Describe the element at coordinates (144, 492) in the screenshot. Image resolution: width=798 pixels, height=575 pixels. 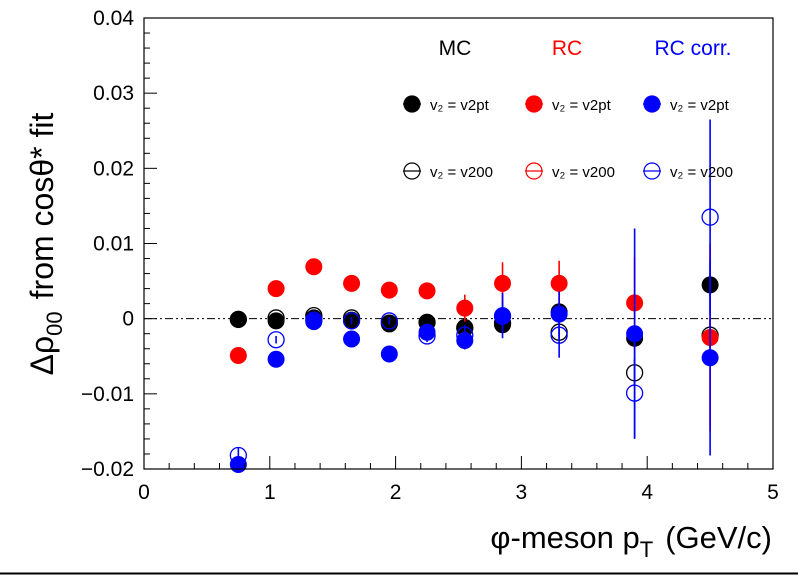
I see `x-tick-label: 0` at that location.